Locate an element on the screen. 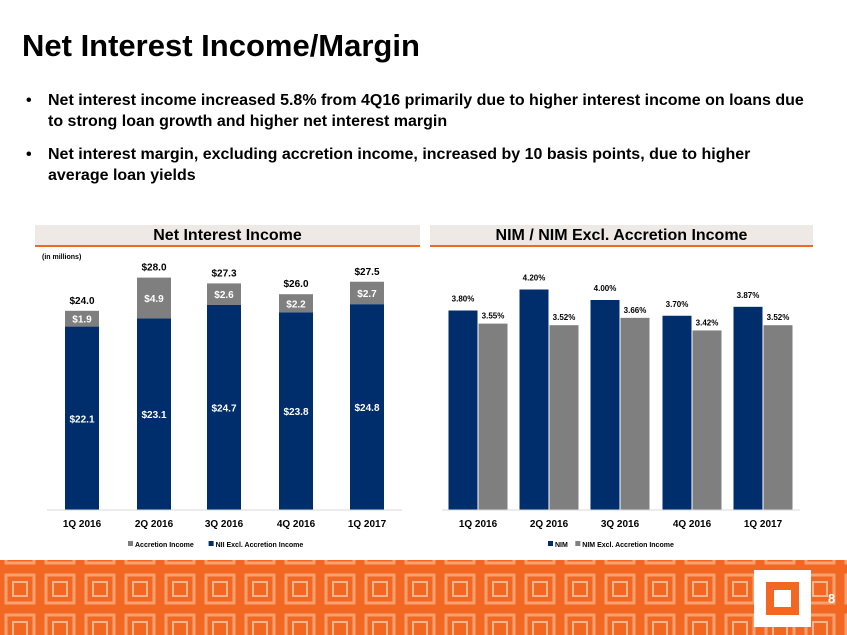  legend-label: NIM is located at coordinates (561, 545).